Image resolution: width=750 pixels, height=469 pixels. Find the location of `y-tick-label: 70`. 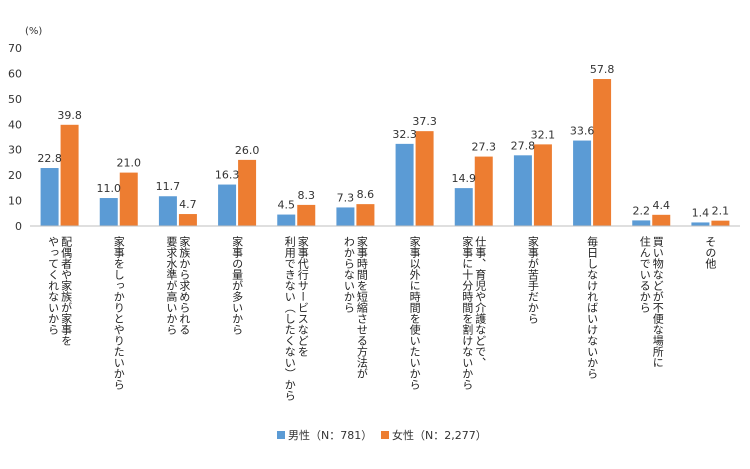

y-tick-label: 70 is located at coordinates (15, 48).